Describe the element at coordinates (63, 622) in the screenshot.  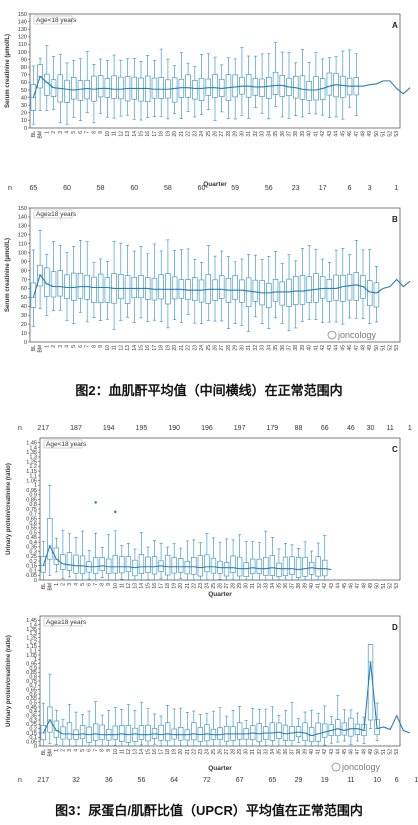
I see `age-label-box` at that location.